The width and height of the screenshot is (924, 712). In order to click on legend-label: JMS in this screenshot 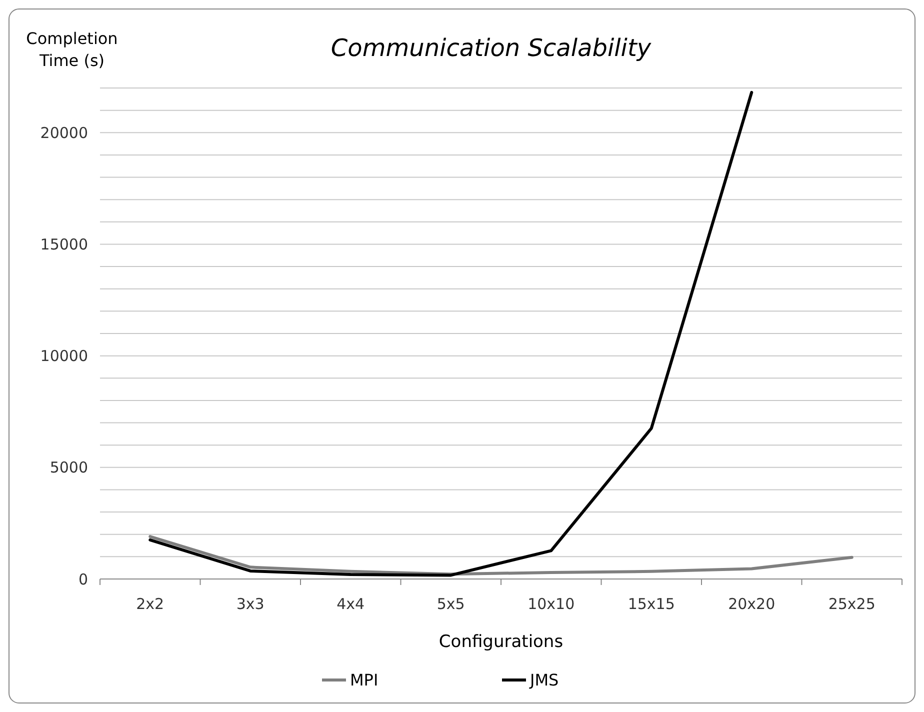, I will do `click(544, 680)`.